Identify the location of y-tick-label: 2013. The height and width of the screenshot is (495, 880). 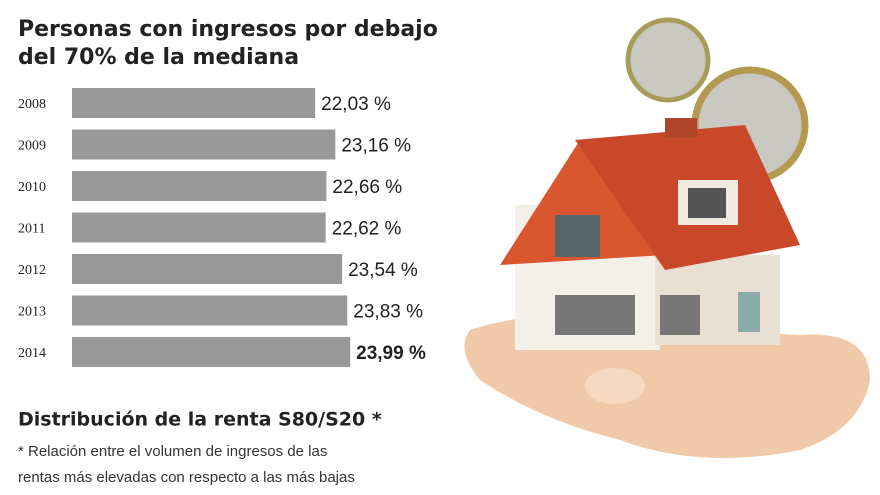
(32, 312).